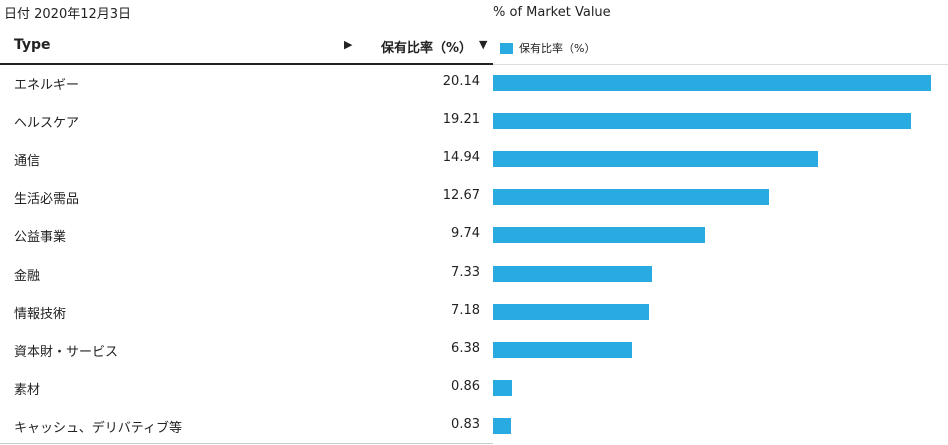  I want to click on expand-right-icon: ▶, so click(348, 44).